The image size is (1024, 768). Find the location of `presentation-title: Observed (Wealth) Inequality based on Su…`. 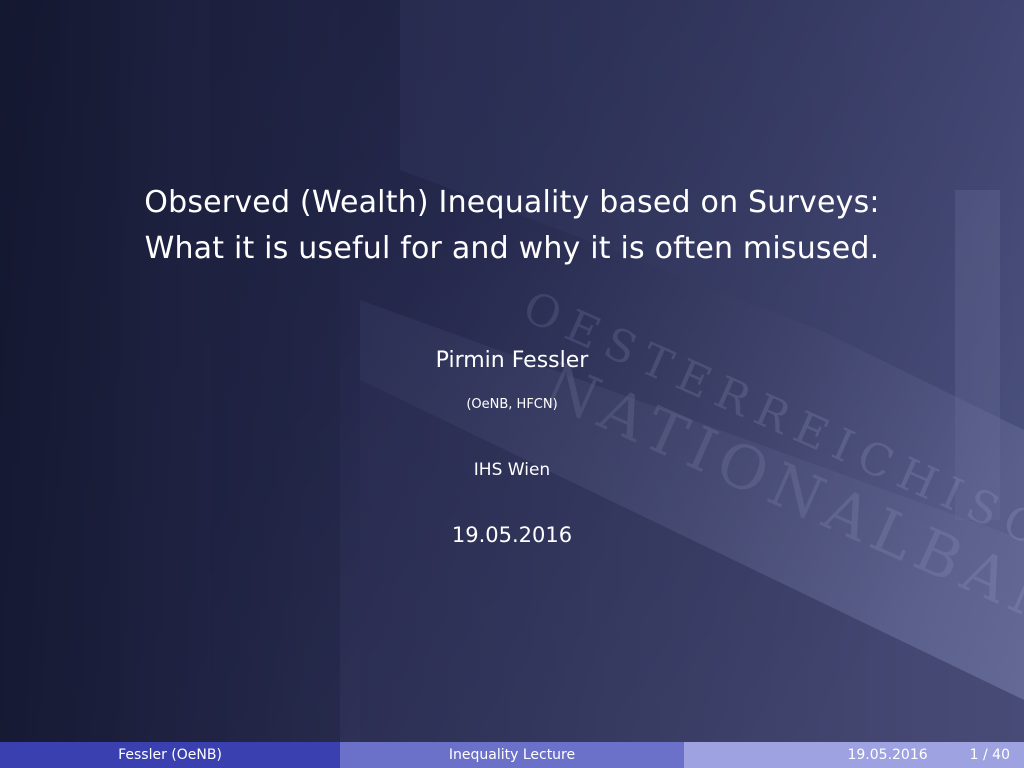

presentation-title: Observed (Wealth) Inequality based on Su… is located at coordinates (512, 226).